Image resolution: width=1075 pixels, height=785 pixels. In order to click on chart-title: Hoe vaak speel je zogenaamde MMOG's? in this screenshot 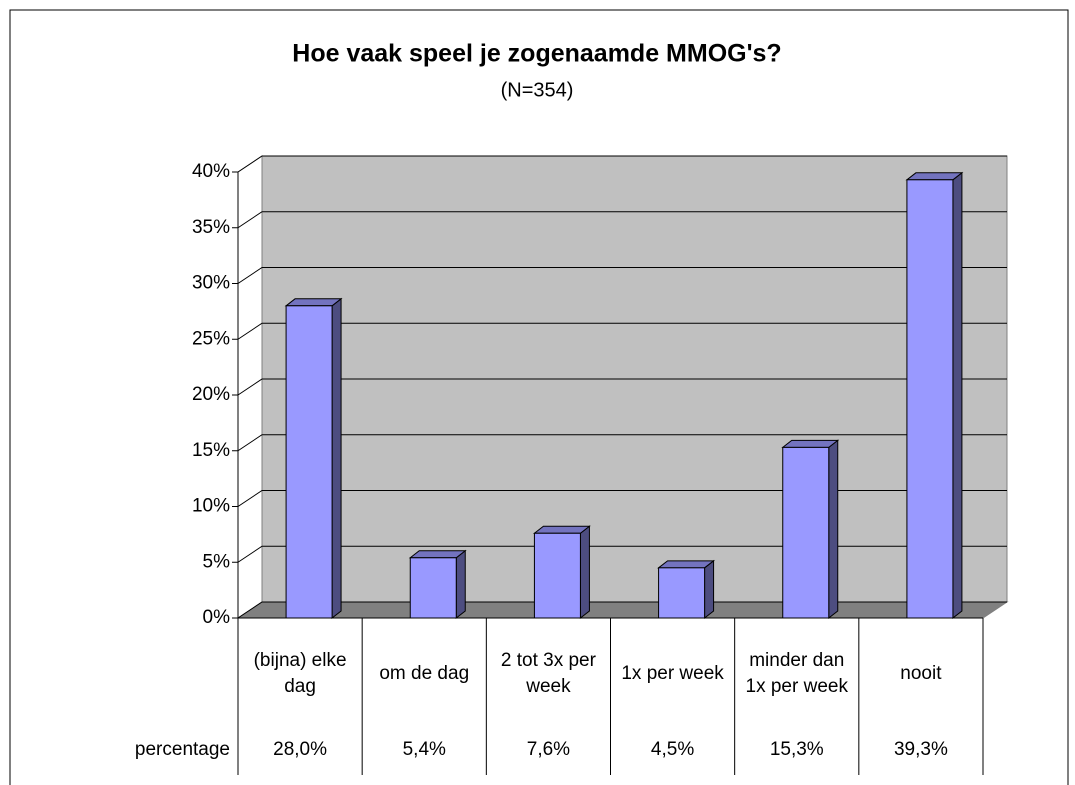, I will do `click(536, 54)`.